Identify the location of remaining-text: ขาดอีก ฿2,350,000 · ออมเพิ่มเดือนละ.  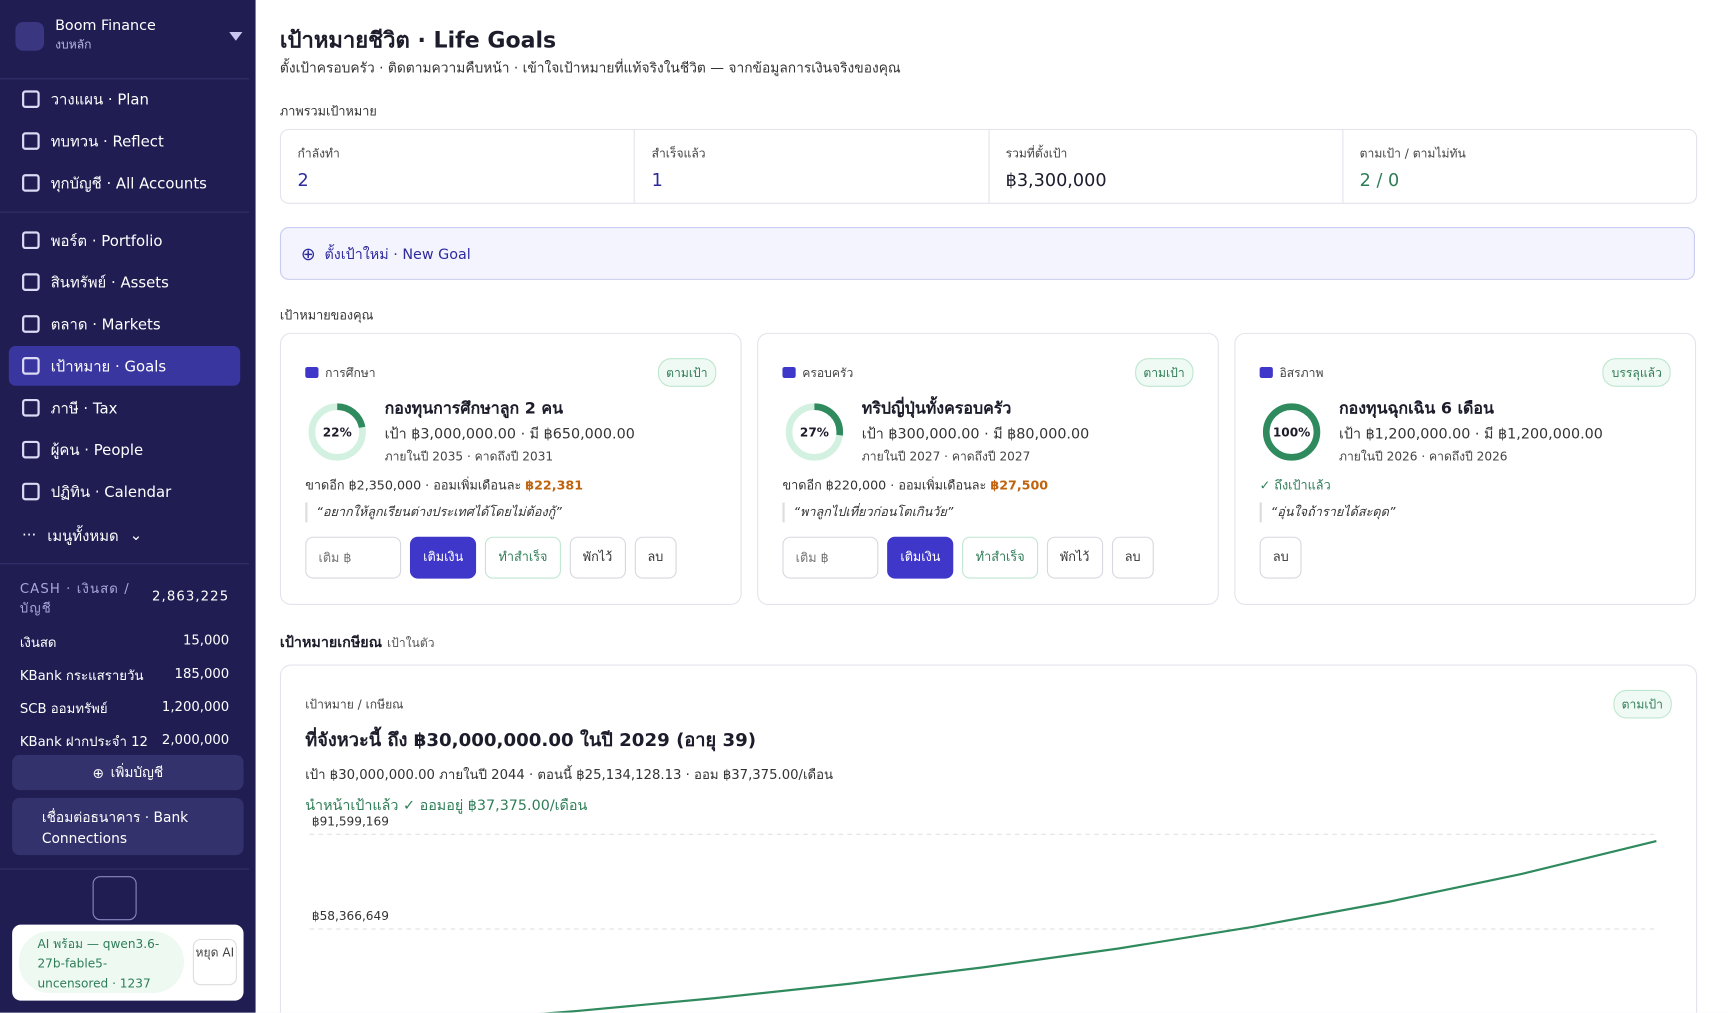
(413, 485).